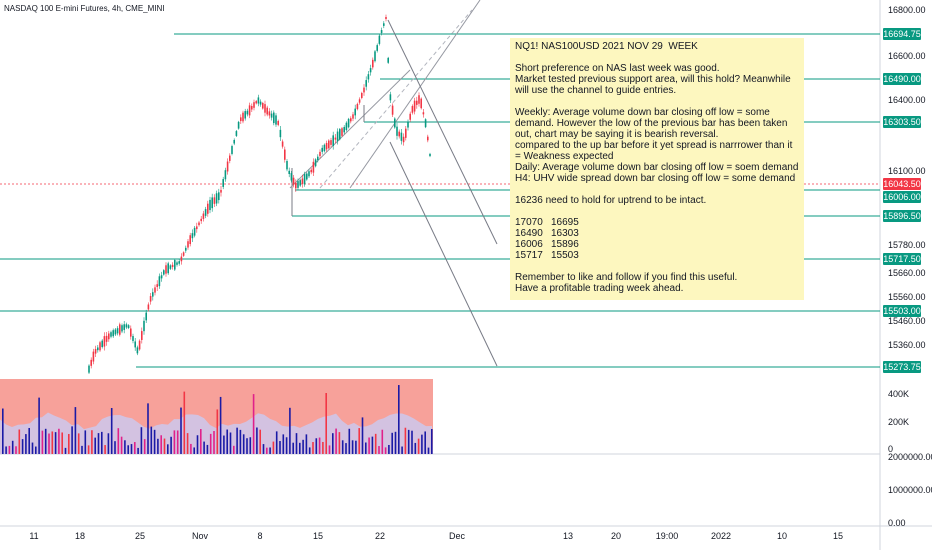 The width and height of the screenshot is (932, 550). I want to click on channel-lines, so click(393, 183).